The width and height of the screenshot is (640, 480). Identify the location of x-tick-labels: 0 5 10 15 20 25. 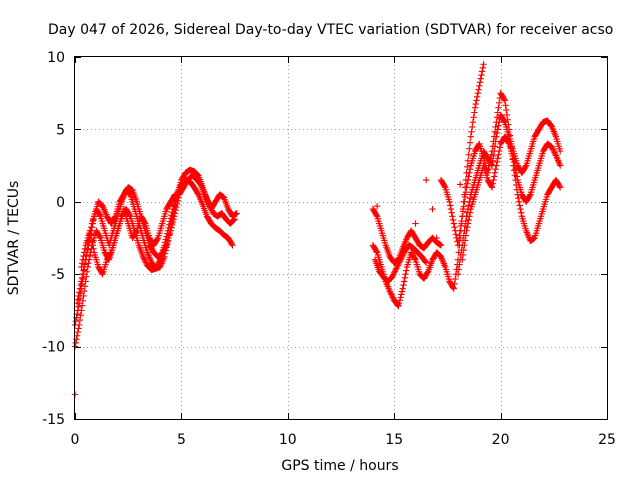
(343, 440).